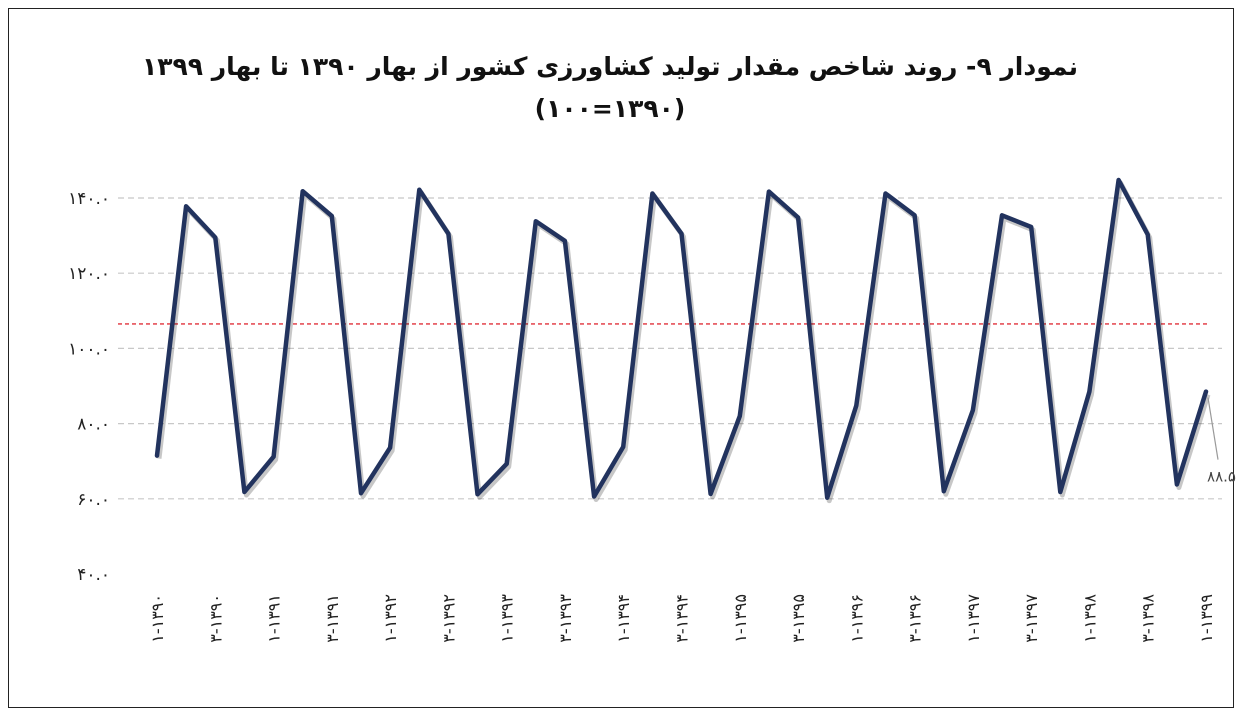 The image size is (1241, 708). What do you see at coordinates (623, 618) in the screenshot?
I see `x-tick-label: ۱-۱۳۹۴` at bounding box center [623, 618].